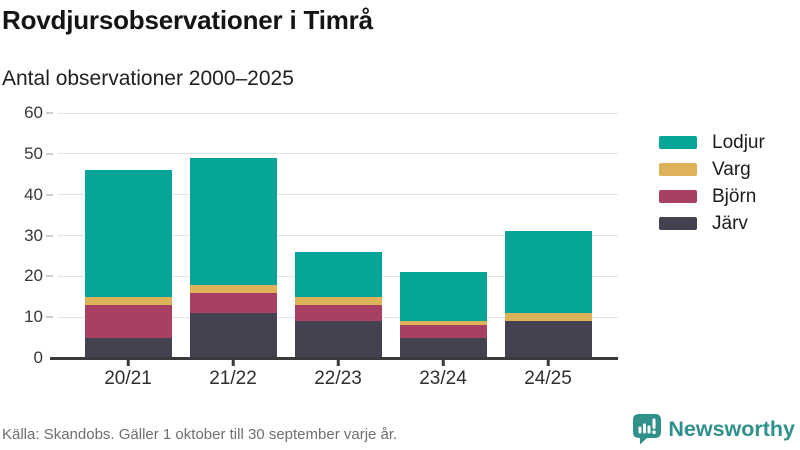 The height and width of the screenshot is (450, 800). Describe the element at coordinates (443, 378) in the screenshot. I see `x-axis-tick-label: 23/24` at that location.